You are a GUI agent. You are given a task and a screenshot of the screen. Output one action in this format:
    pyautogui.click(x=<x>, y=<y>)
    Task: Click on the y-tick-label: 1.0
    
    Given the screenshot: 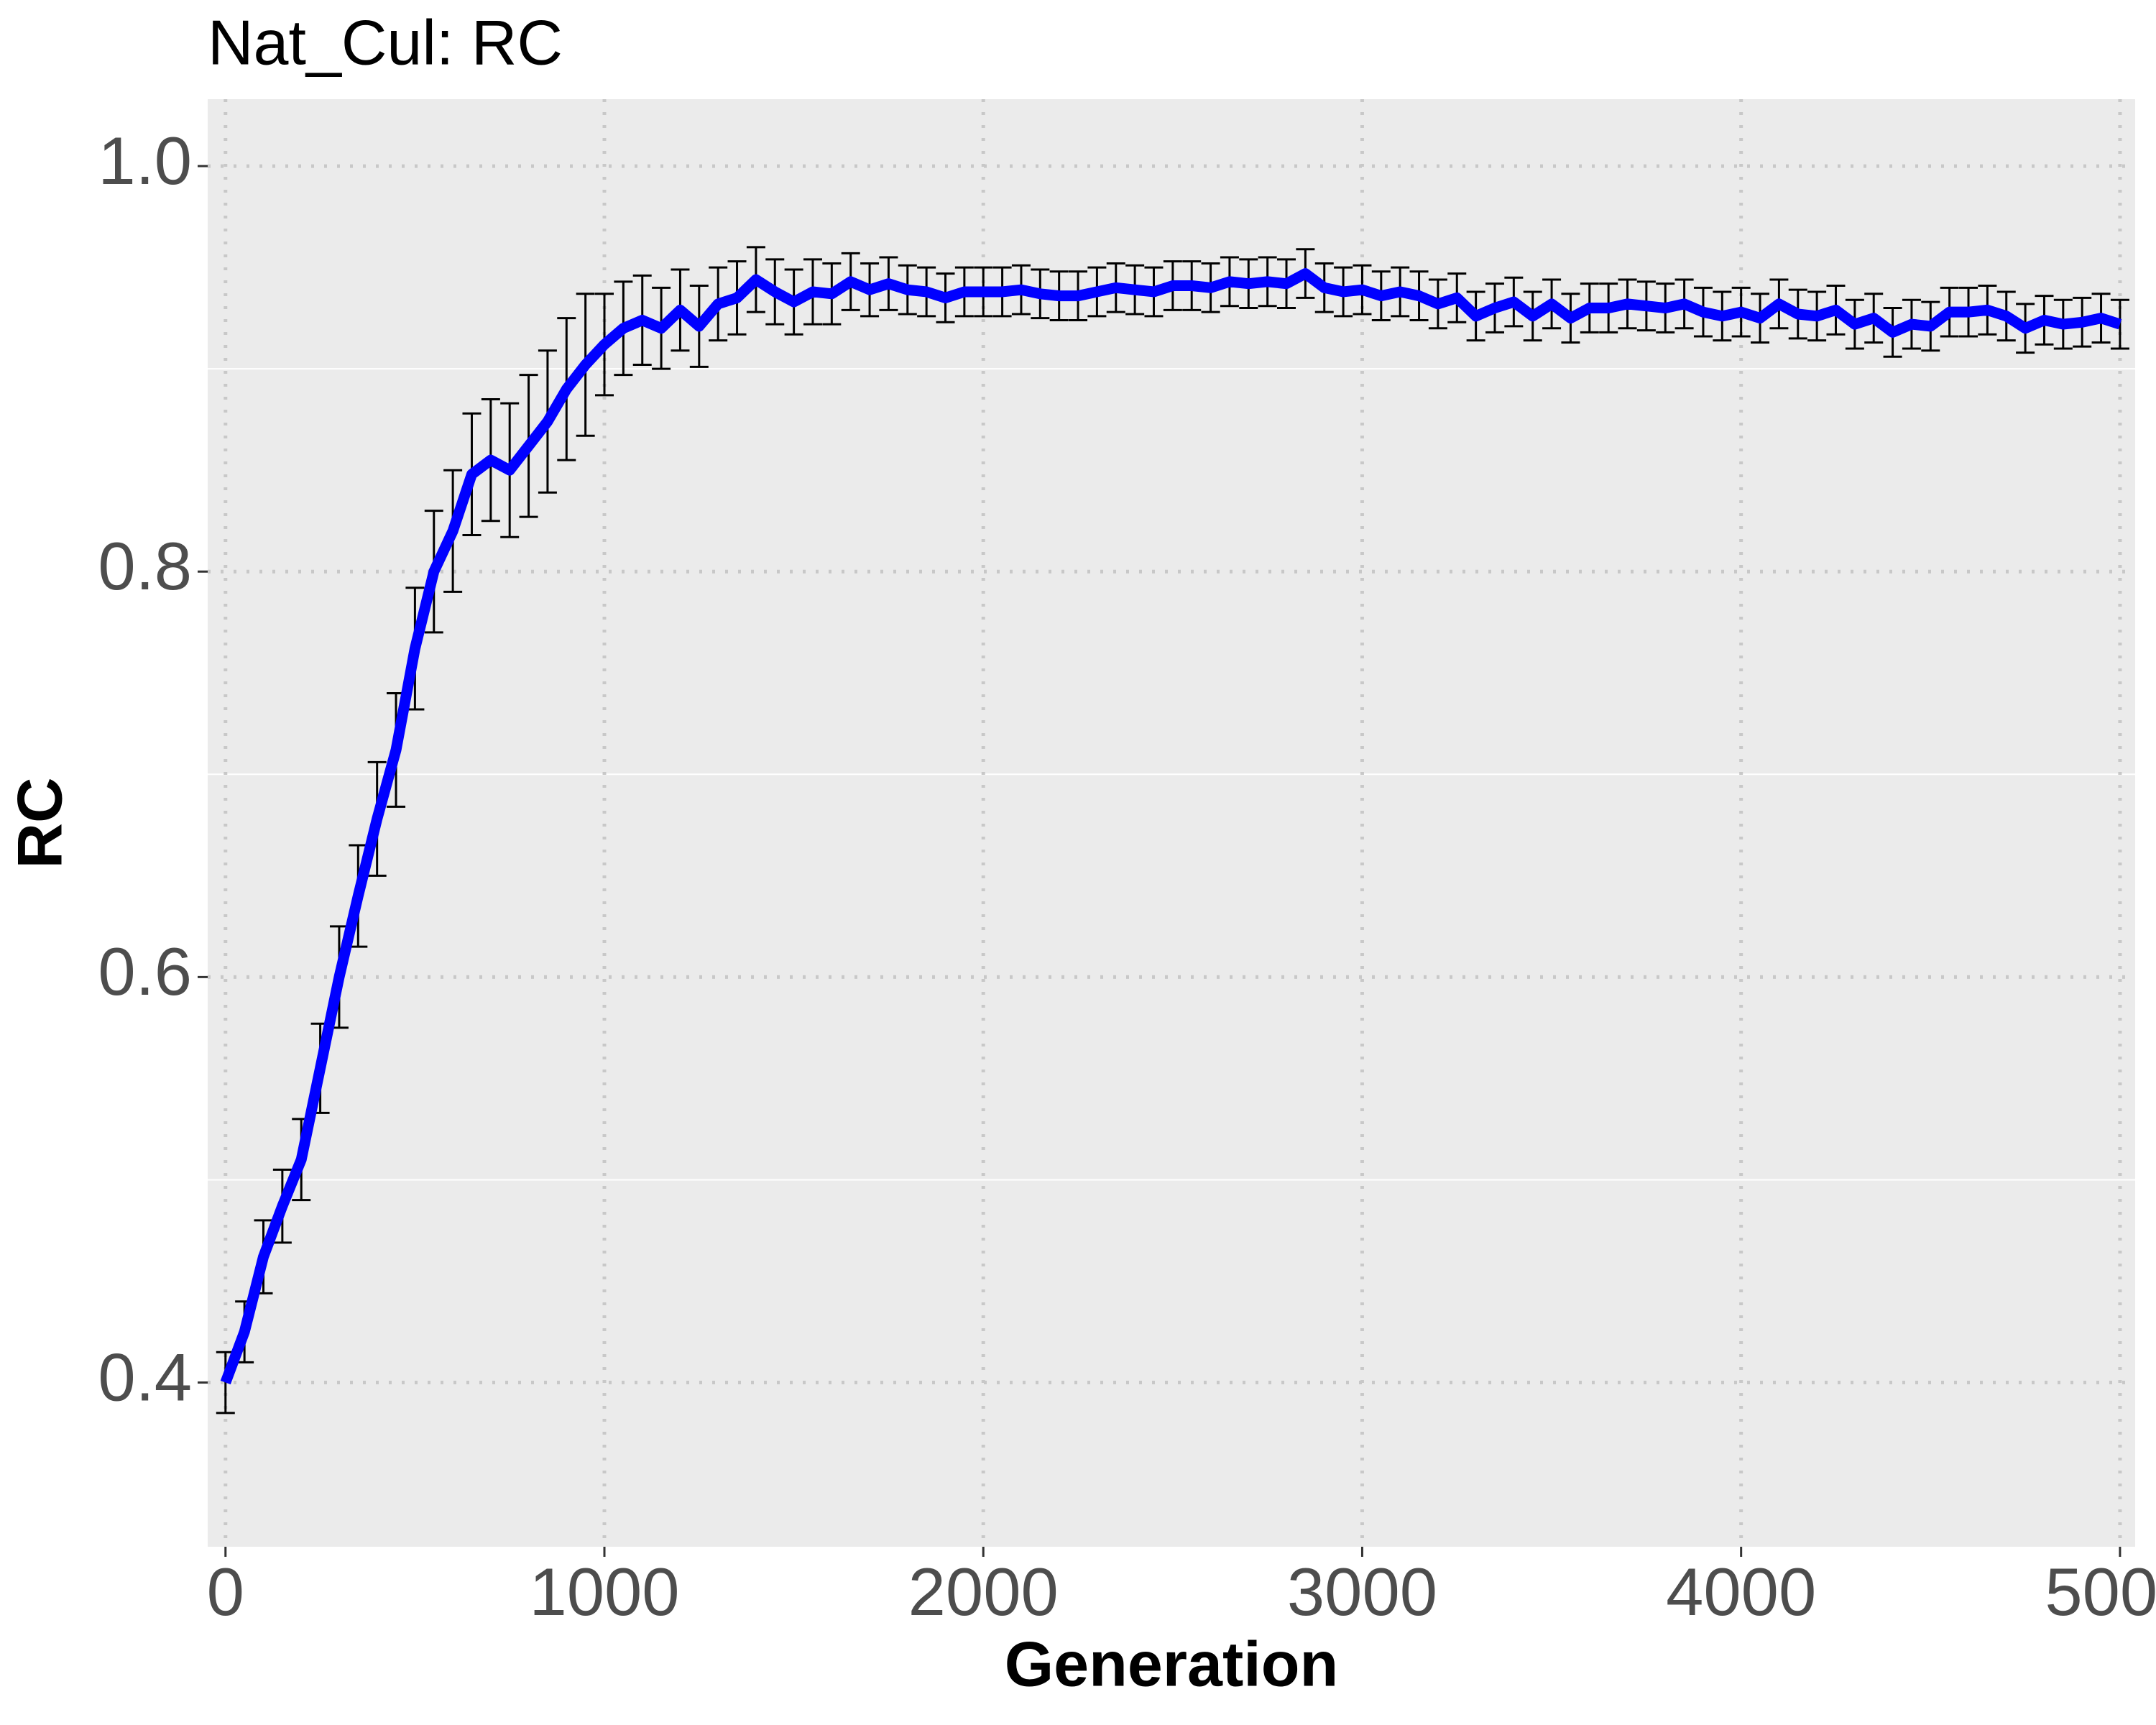 What is the action you would take?
    pyautogui.click(x=145, y=160)
    